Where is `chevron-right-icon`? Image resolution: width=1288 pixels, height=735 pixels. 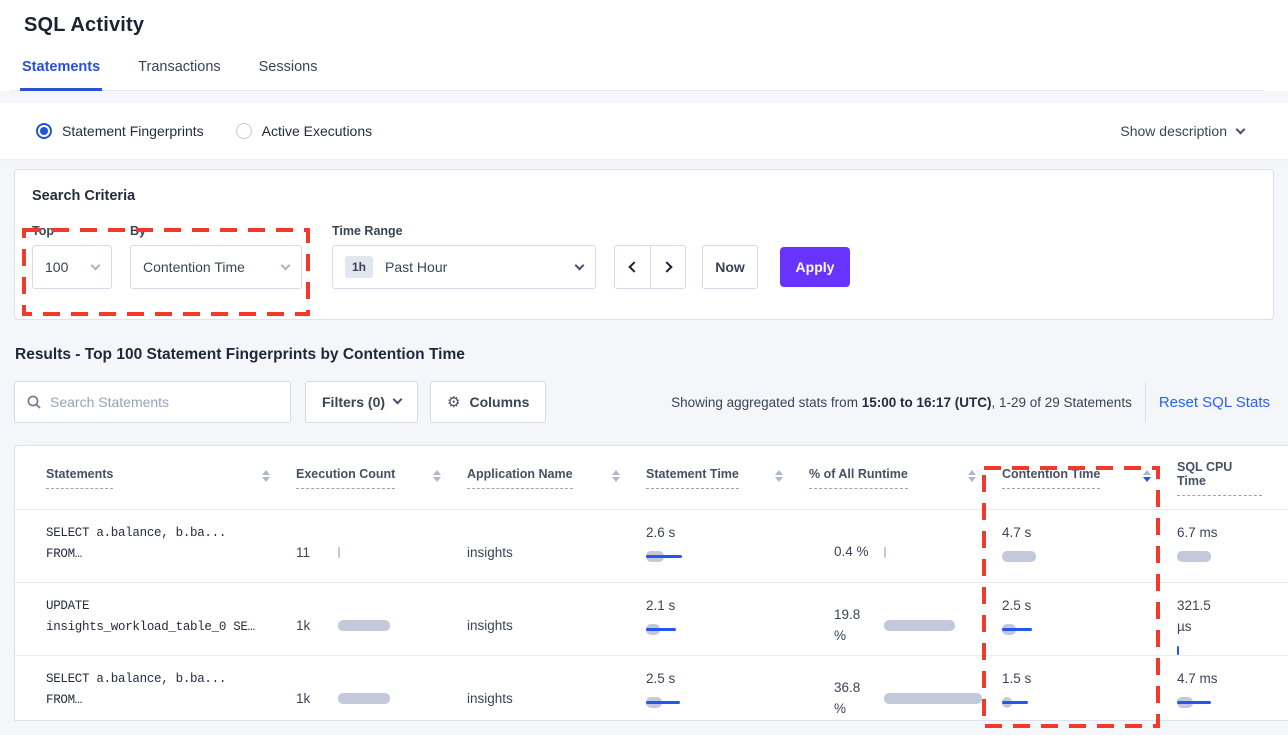
chevron-right-icon is located at coordinates (666, 267).